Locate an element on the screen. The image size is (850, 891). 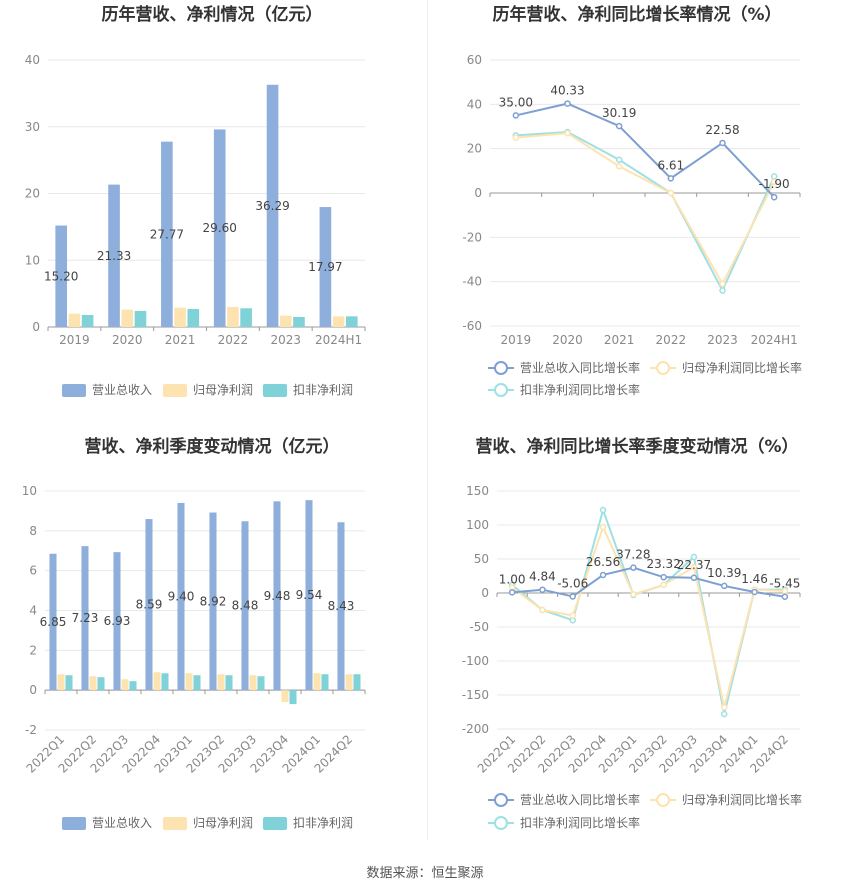
y-tick-label: -2 is located at coordinates (31, 730).